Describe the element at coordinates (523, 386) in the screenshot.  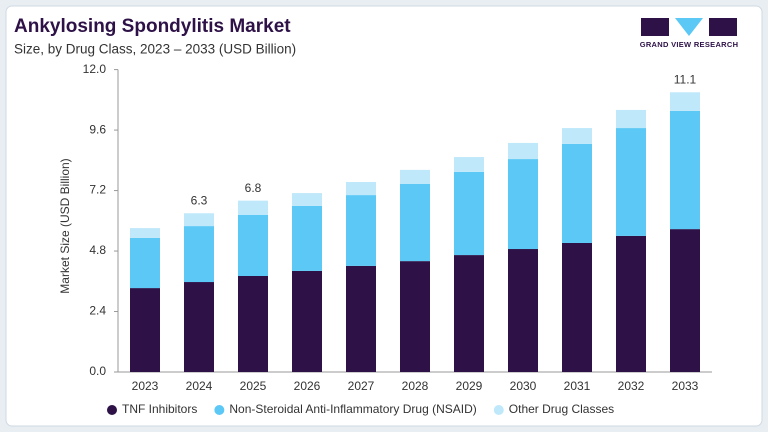
I see `x-tick-label: 2030` at that location.